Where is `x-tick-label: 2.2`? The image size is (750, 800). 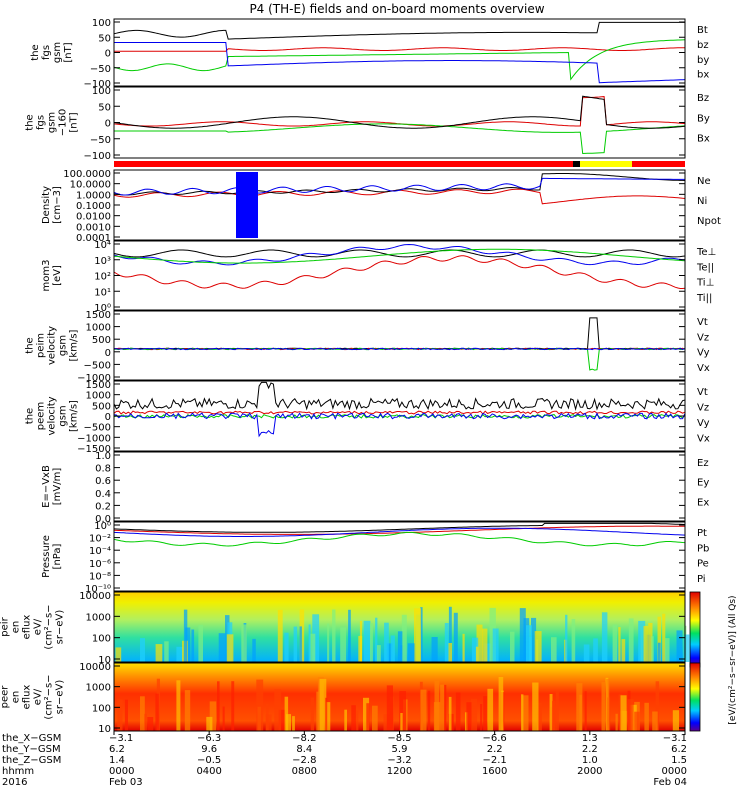
x-tick-label: 2.2 is located at coordinates (495, 749).